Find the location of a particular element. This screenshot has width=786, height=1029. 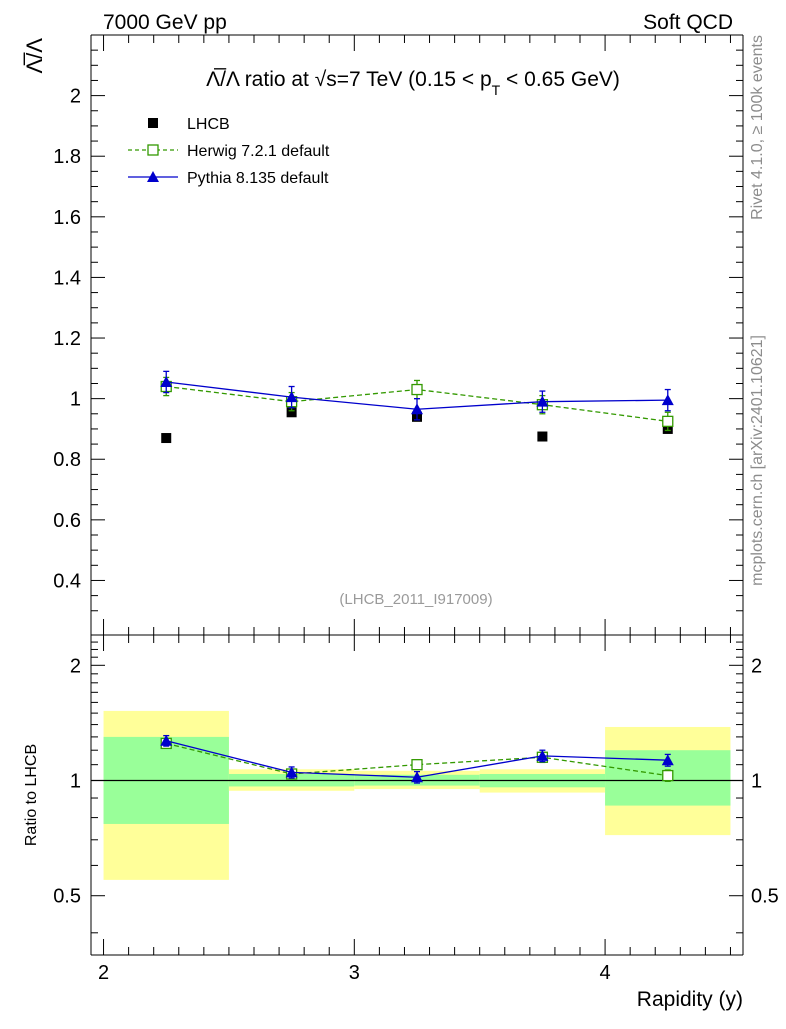

legend-lhcb-marker is located at coordinates (153, 123).